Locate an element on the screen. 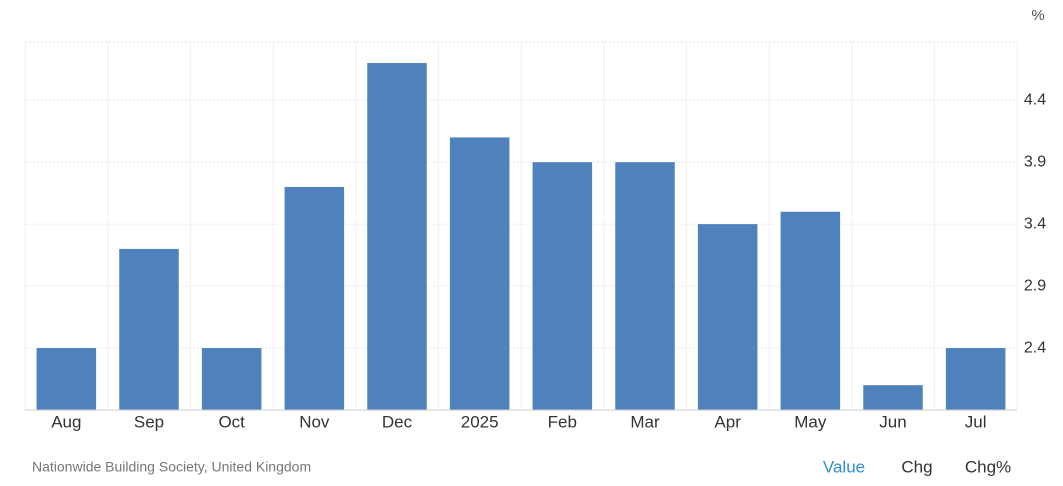  x-tick-label: Oct is located at coordinates (231, 421).